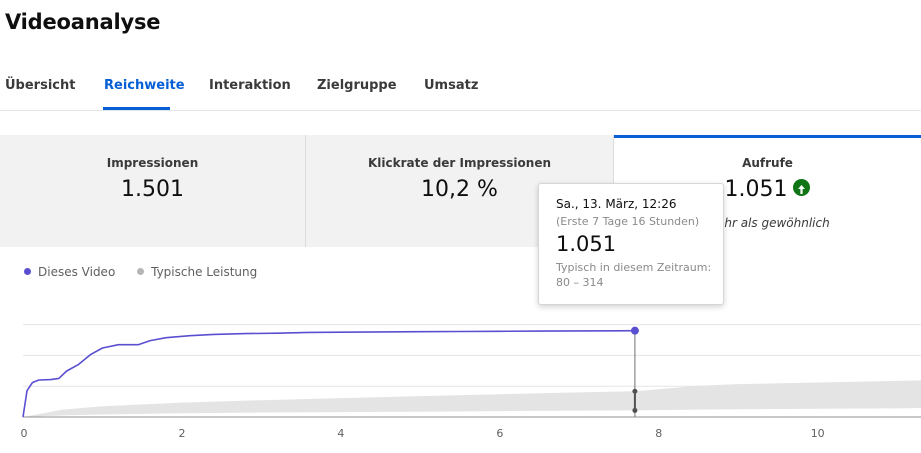 Image resolution: width=921 pixels, height=453 pixels. What do you see at coordinates (340, 433) in the screenshot?
I see `x-tick-label: 4` at bounding box center [340, 433].